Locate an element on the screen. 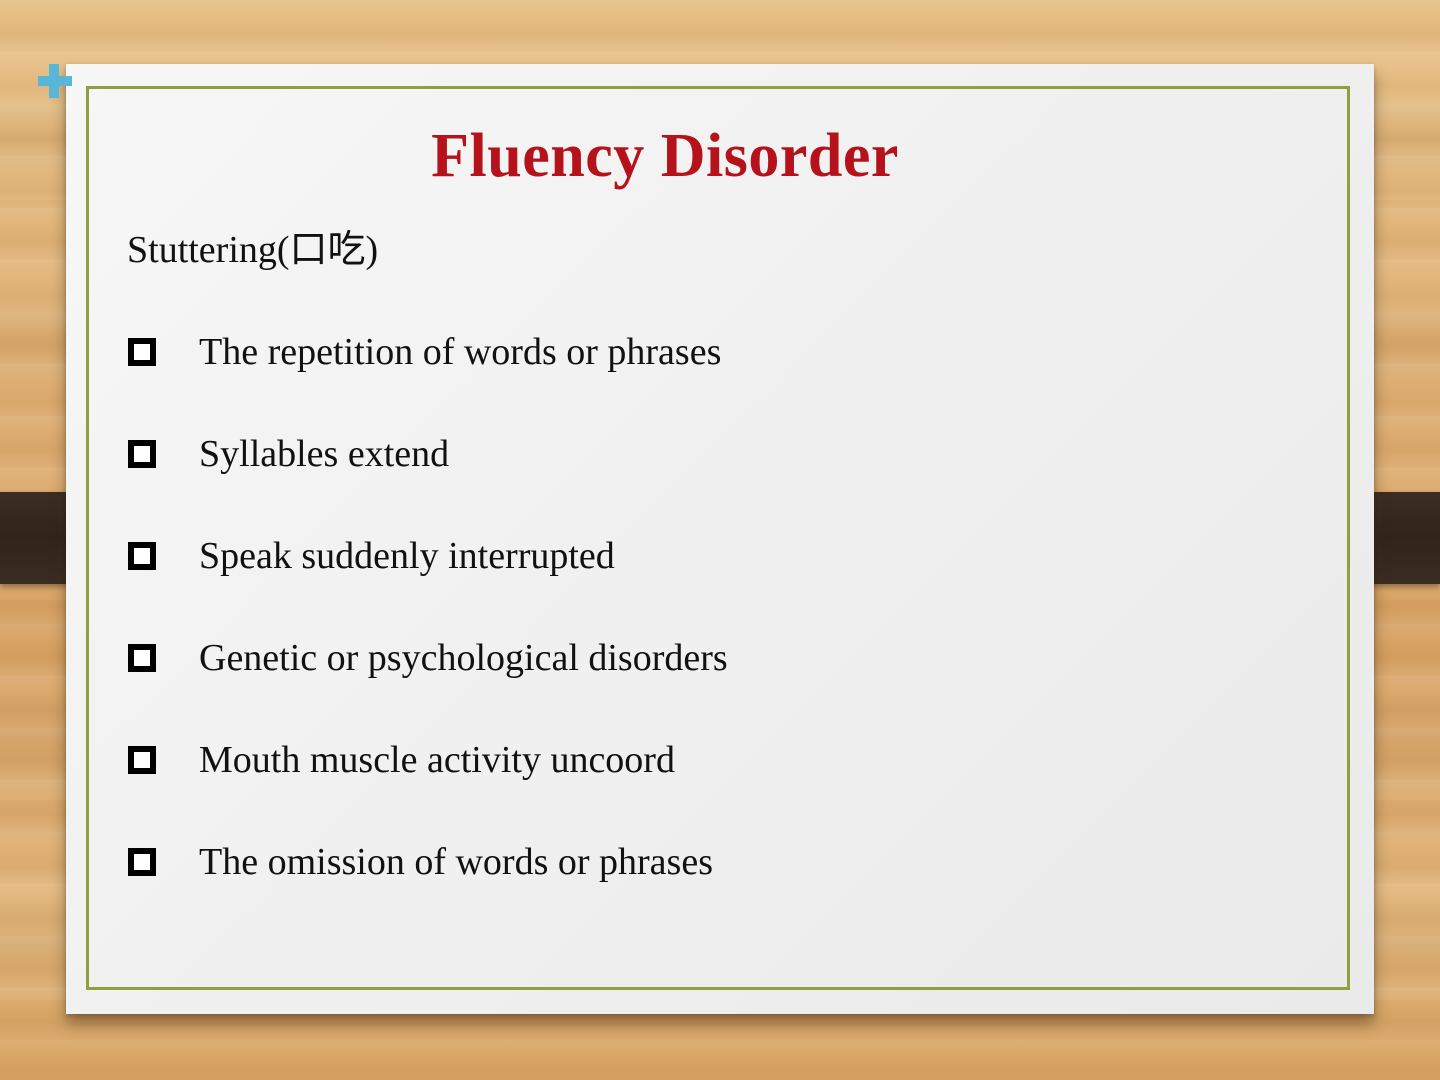 The height and width of the screenshot is (1080, 1440). slide-title: Fluency Disorder is located at coordinates (665, 156).